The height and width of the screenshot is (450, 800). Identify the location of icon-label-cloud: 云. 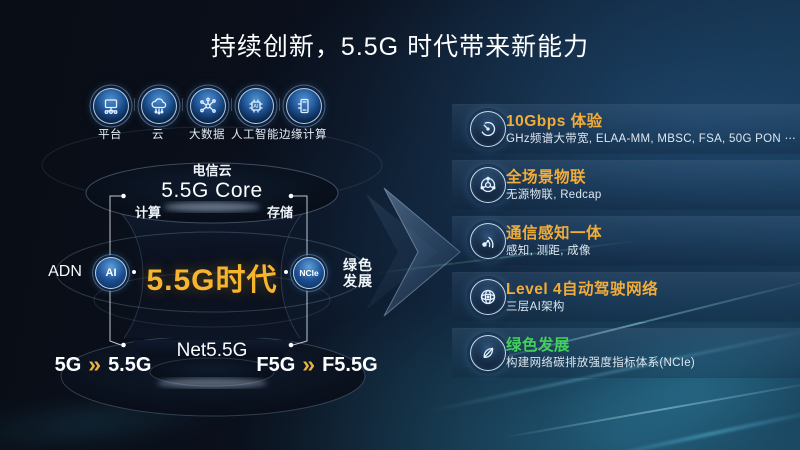
(158, 135).